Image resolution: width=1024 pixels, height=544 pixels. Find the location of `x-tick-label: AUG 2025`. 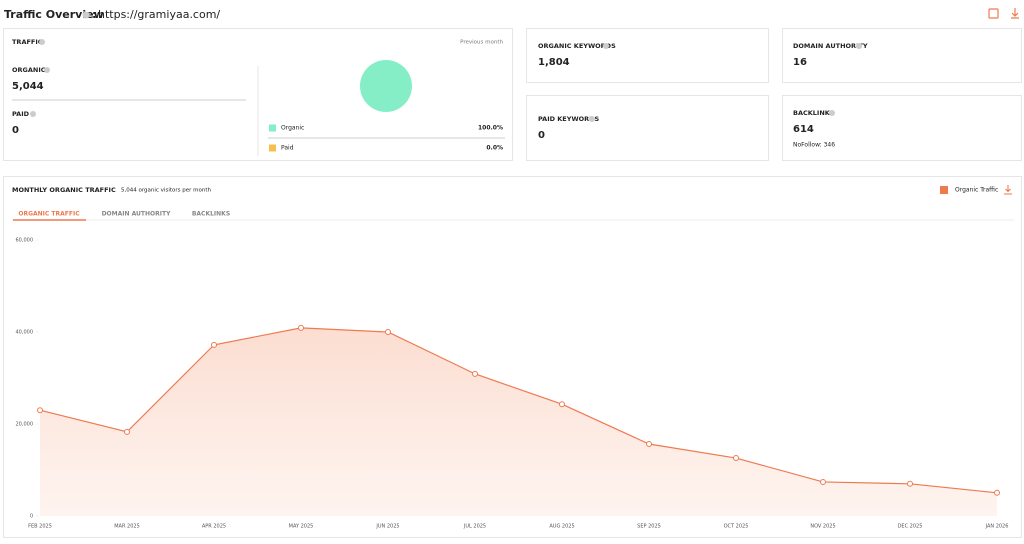

x-tick-label: AUG 2025 is located at coordinates (561, 527).